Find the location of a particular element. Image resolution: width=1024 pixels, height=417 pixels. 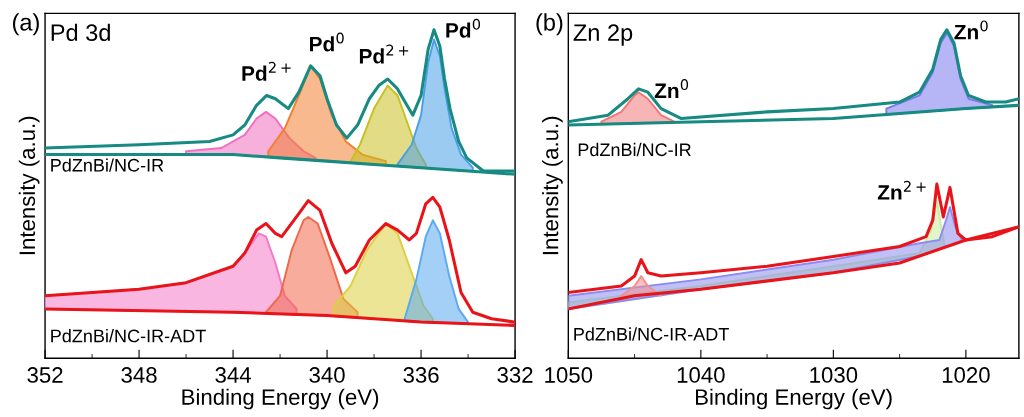

x-tick-label: 340 is located at coordinates (327, 375).